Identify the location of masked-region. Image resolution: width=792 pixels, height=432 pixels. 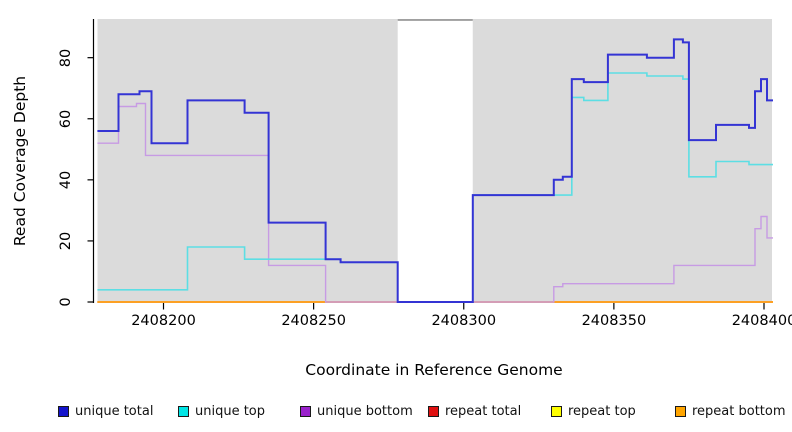
(435, 161).